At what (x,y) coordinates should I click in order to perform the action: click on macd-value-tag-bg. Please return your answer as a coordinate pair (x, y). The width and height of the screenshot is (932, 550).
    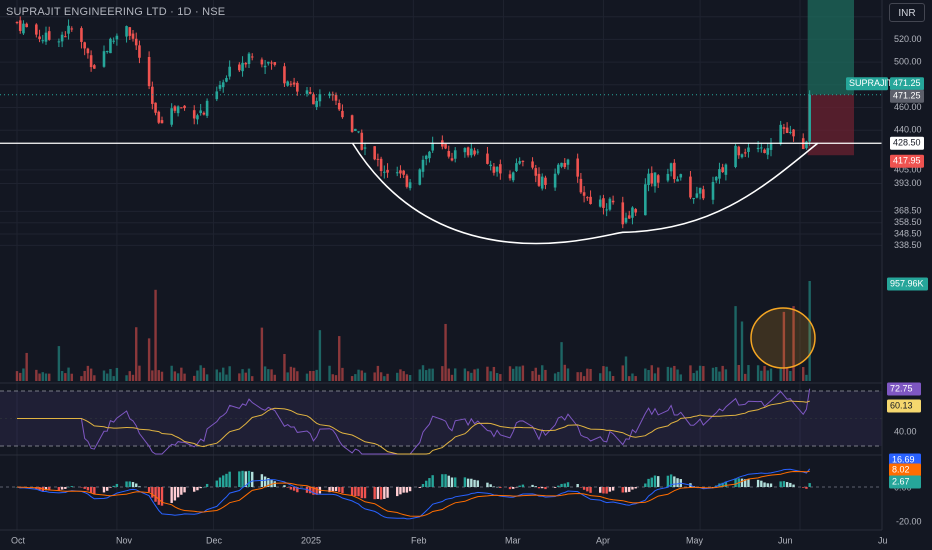
    Looking at the image, I should click on (905, 460).